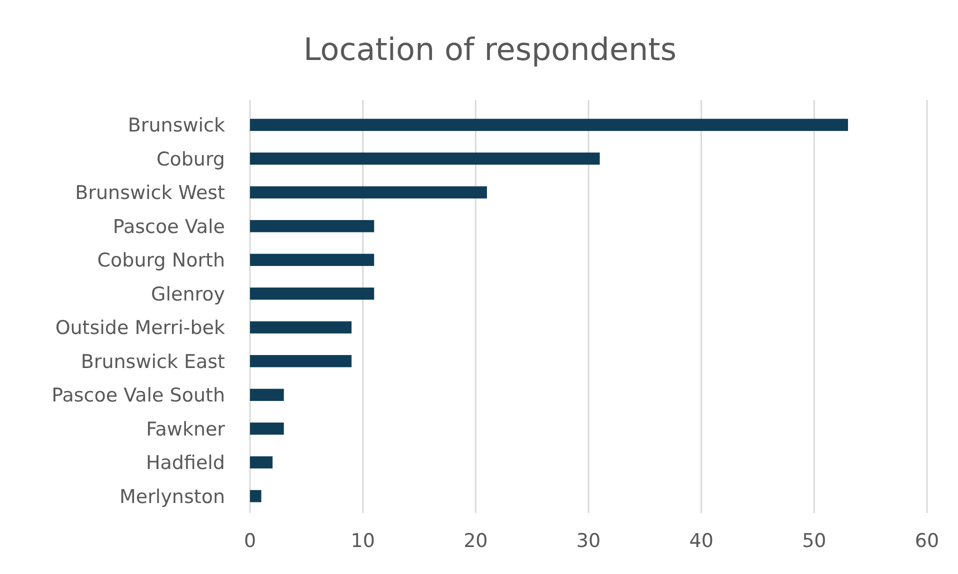 The height and width of the screenshot is (574, 958). Describe the element at coordinates (476, 541) in the screenshot. I see `x-tick-label: 20` at that location.